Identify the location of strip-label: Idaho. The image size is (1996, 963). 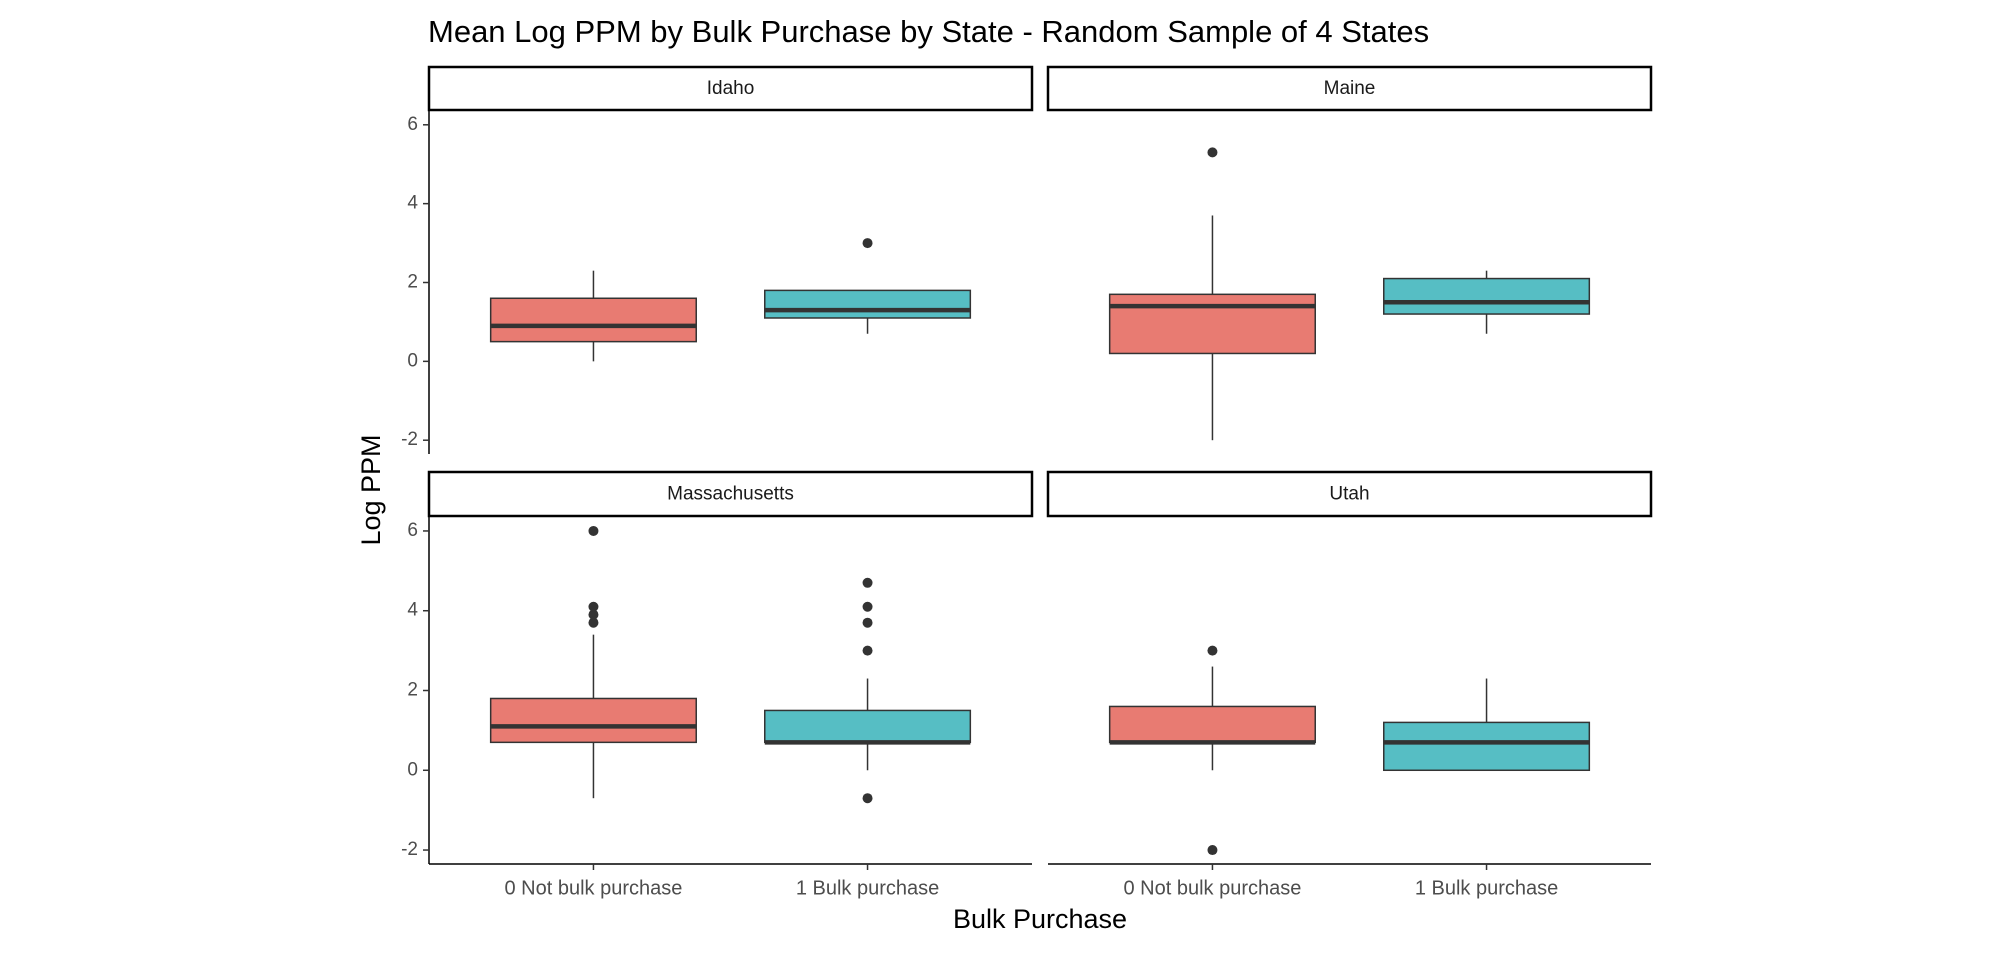
(731, 88).